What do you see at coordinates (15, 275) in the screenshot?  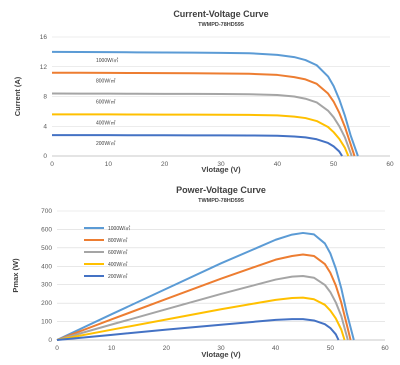 I see `y-axis-label: Pmax (W)` at bounding box center [15, 275].